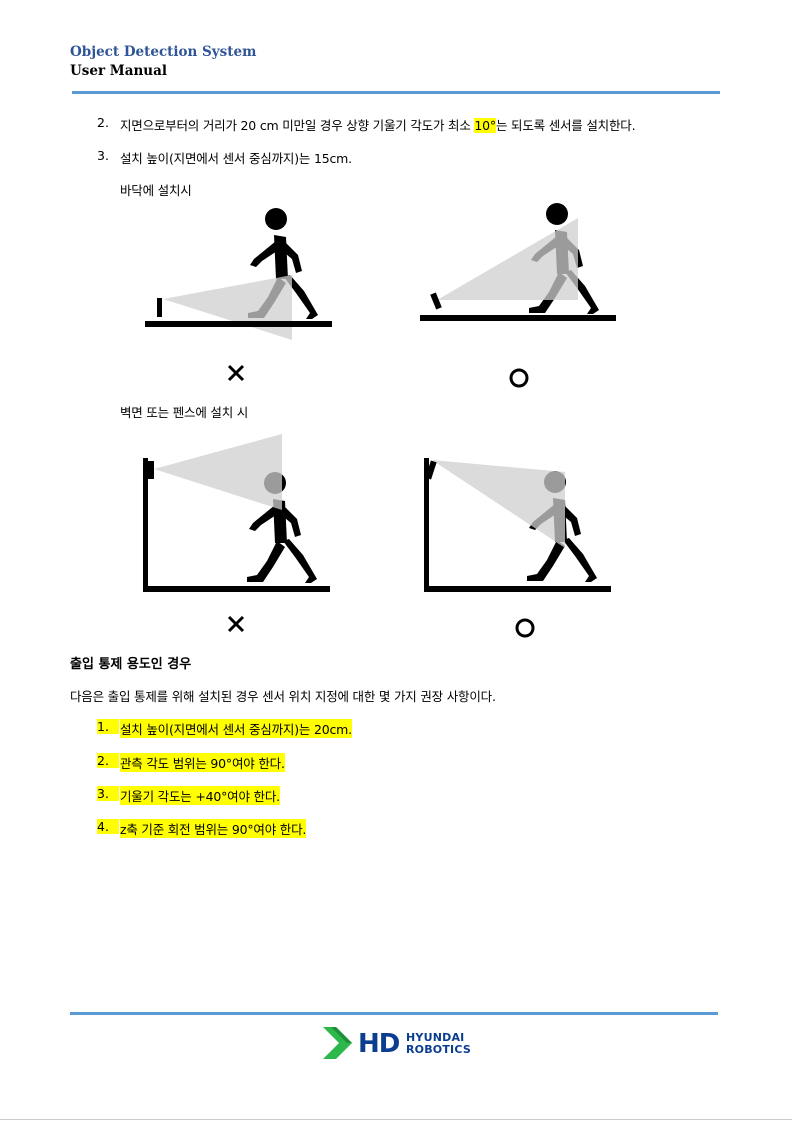 The width and height of the screenshot is (792, 1121). I want to click on item-number: 4., so click(108, 826).